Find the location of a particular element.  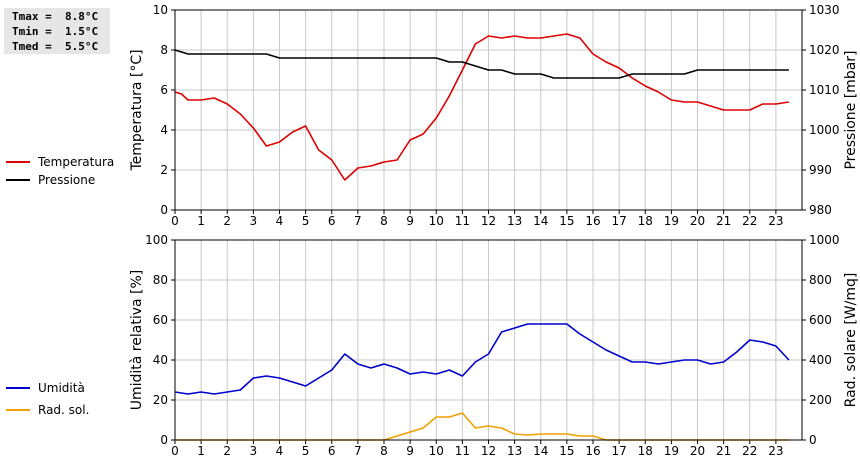

legend-label: Umidità is located at coordinates (61, 388).